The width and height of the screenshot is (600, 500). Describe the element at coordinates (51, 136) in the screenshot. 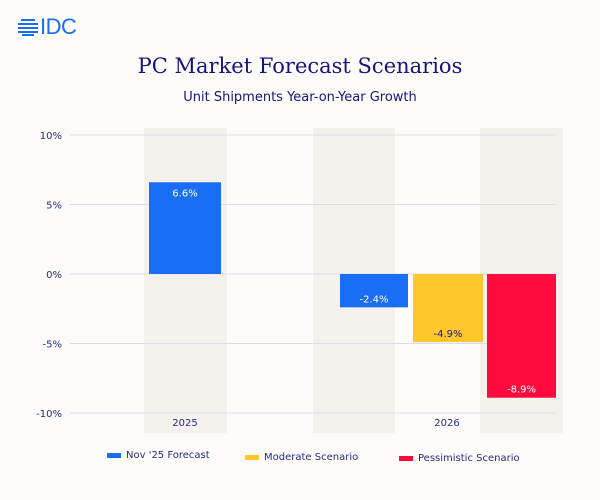

I see `y-tick-label: 10%` at that location.